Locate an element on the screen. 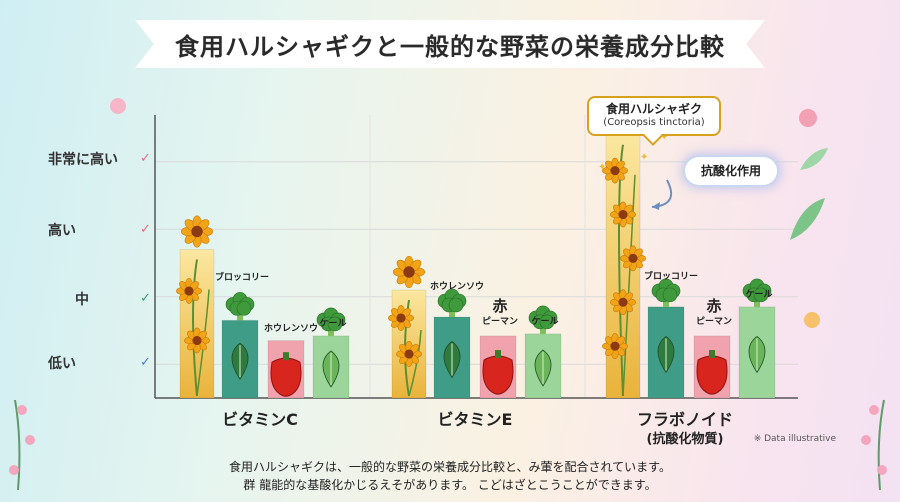  callout-name: 食用ハルシャギク is located at coordinates (653, 109).